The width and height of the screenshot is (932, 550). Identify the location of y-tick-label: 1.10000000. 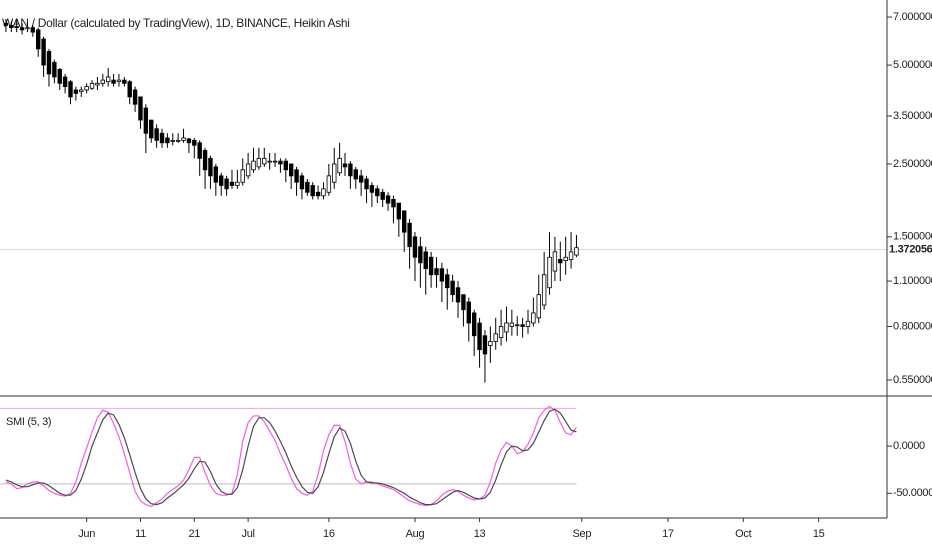
(912, 281).